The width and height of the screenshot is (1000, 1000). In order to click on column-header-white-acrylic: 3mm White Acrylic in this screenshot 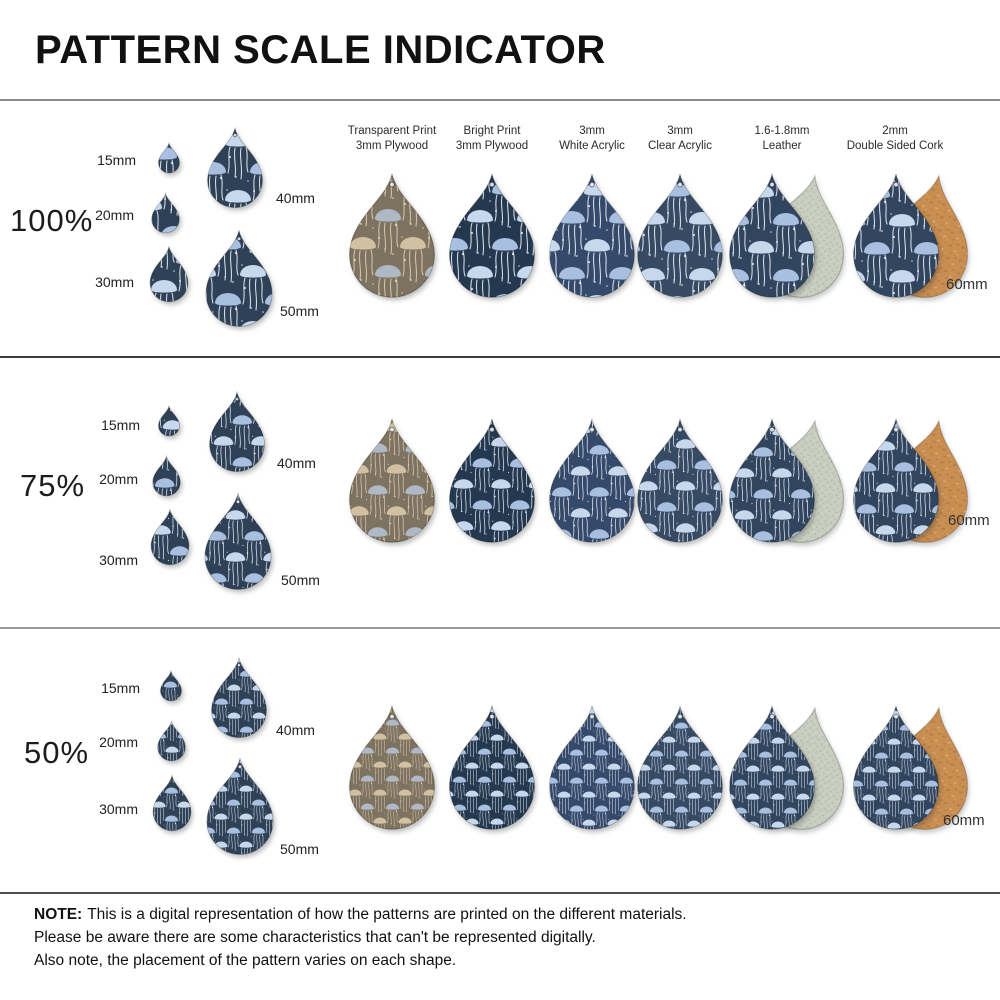, I will do `click(592, 138)`.